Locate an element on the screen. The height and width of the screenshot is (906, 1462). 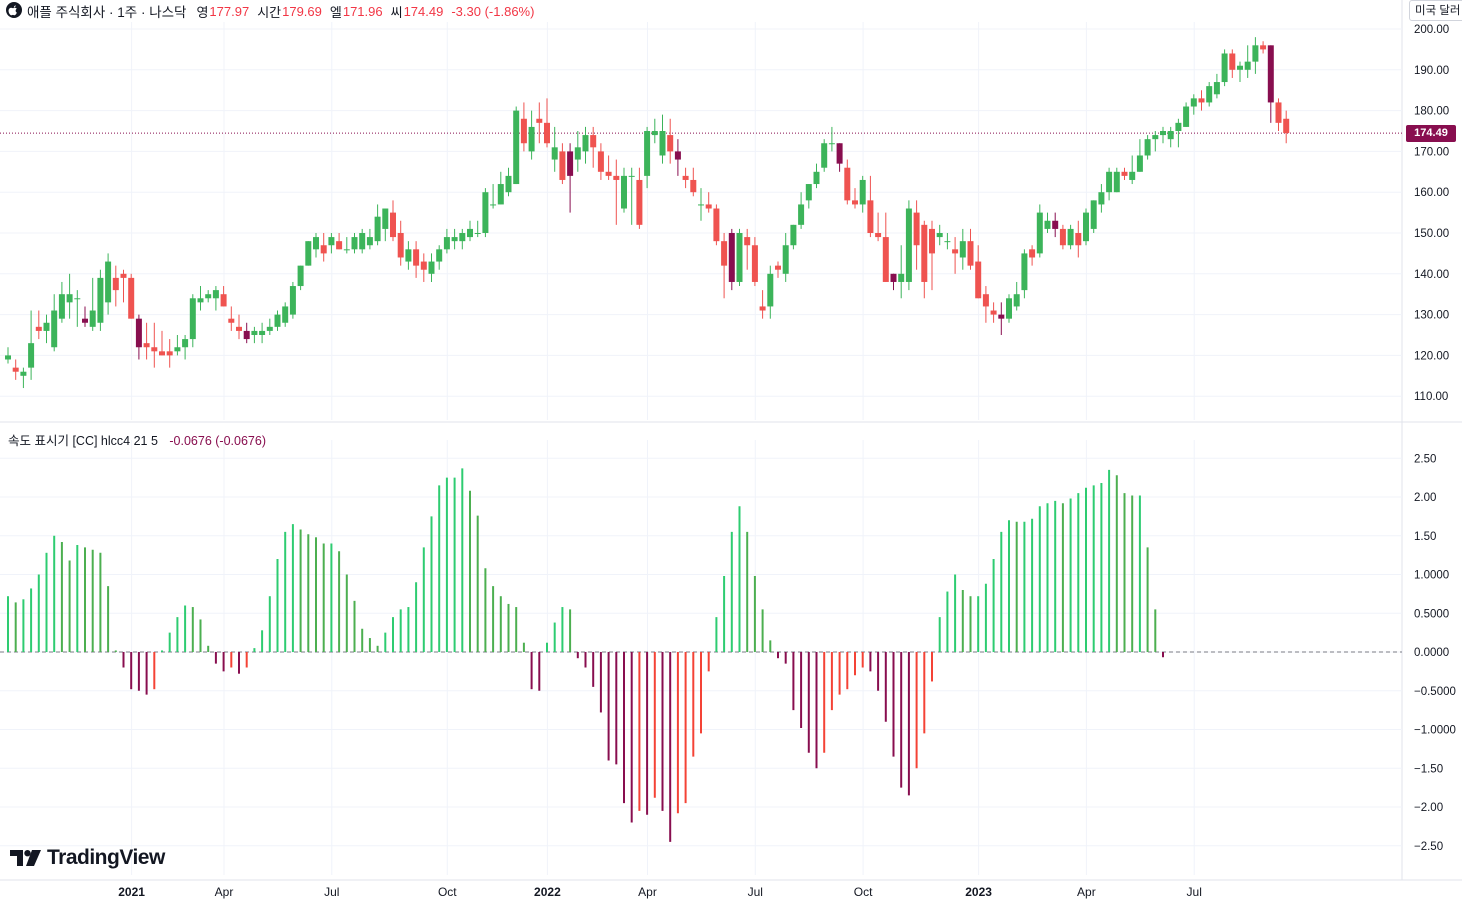
low-value: 171.96 is located at coordinates (362, 11).